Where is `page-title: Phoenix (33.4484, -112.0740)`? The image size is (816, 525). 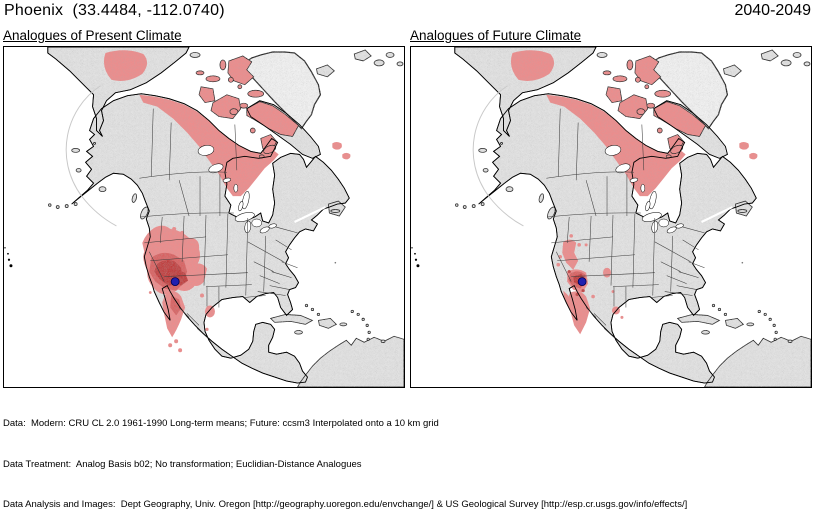
page-title: Phoenix (33.4484, -112.0740) is located at coordinates (114, 10).